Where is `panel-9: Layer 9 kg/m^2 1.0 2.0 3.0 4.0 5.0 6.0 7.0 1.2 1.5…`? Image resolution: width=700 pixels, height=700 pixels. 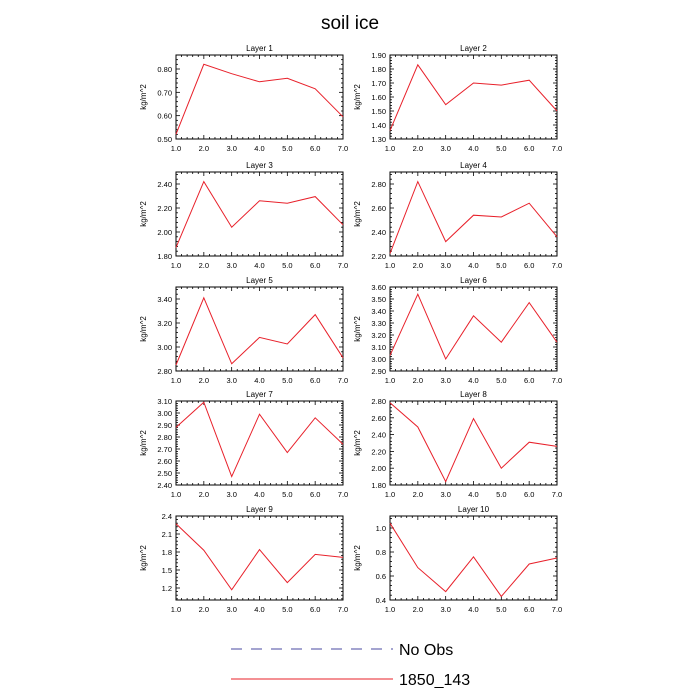
panel-9: Layer 9 kg/m^2 1.0 2.0 3.0 4.0 5.0 6.0 7.0 1.2 1.5… is located at coordinates (243, 559).